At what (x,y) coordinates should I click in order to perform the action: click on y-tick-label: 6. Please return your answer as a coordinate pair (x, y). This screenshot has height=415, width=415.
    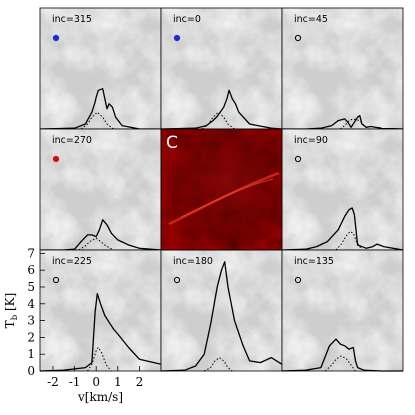
    Looking at the image, I should click on (31, 270).